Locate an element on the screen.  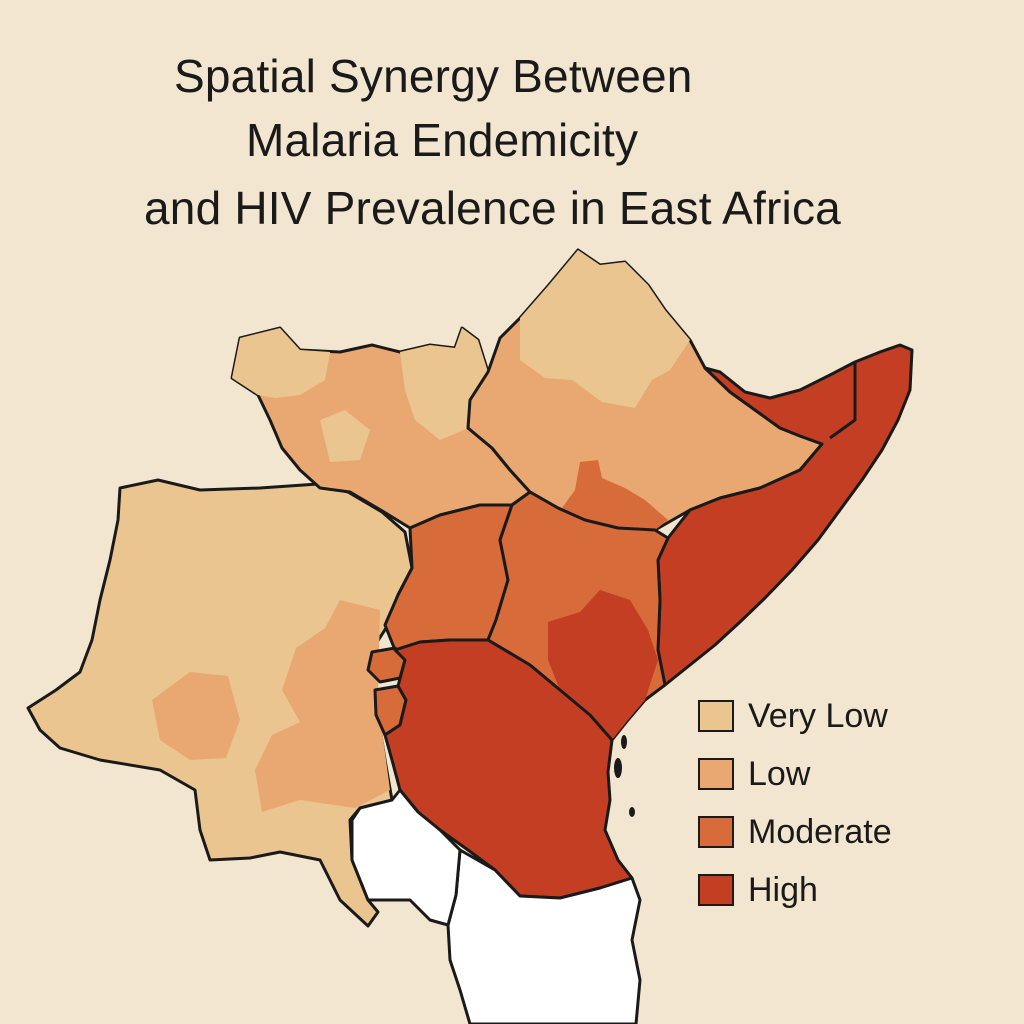
legend-swatch-low is located at coordinates (716, 774).